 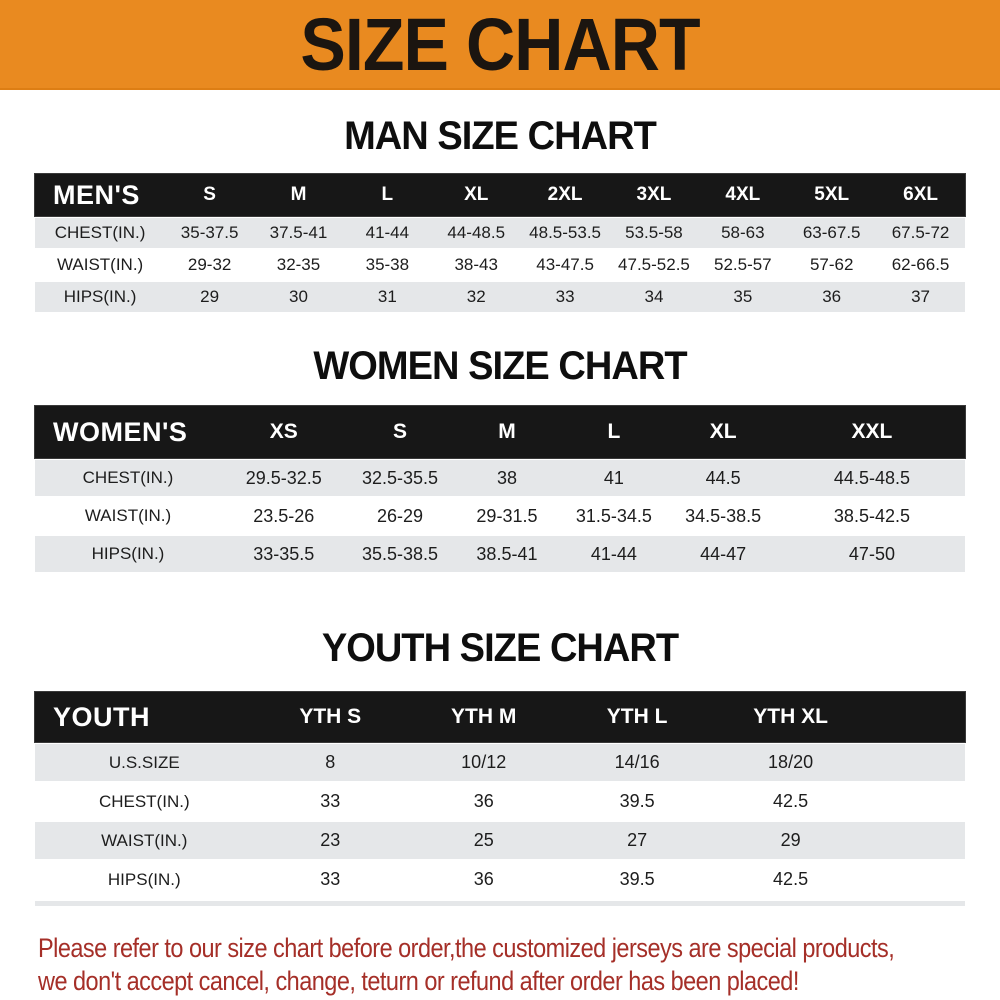 I want to click on cell: 32-35, so click(x=298, y=264).